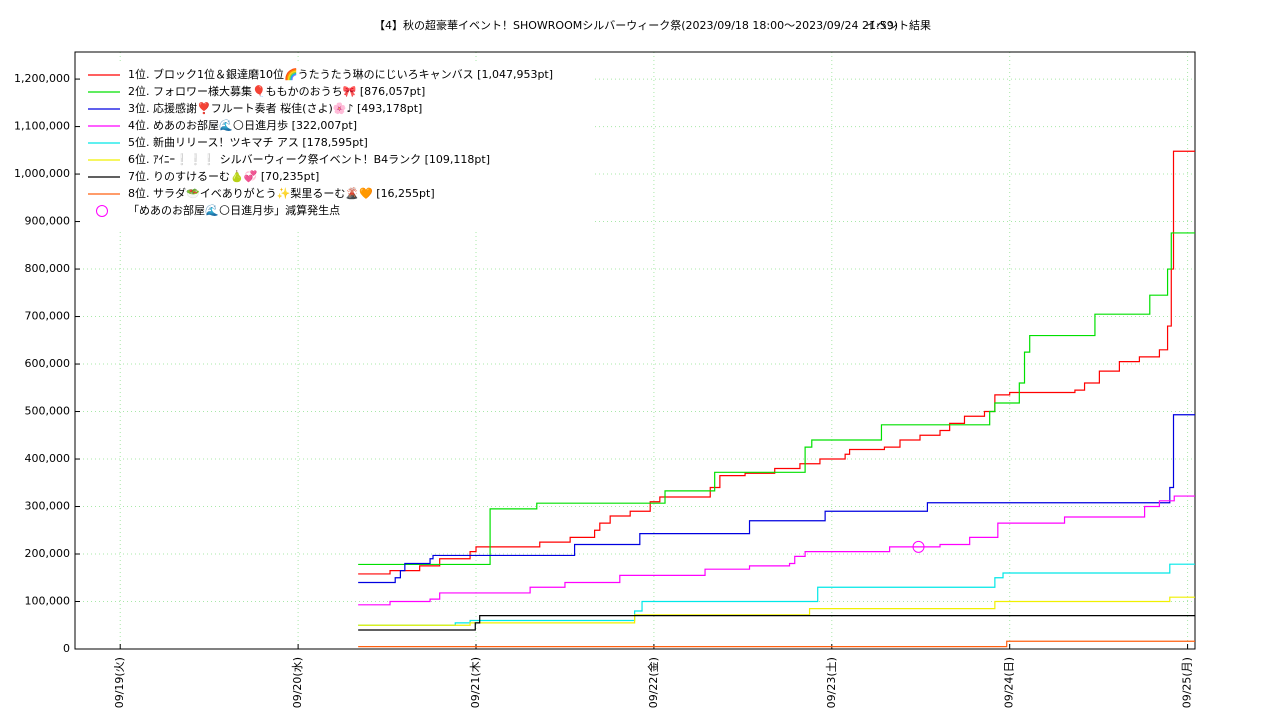 The height and width of the screenshot is (720, 1280). Describe the element at coordinates (48, 268) in the screenshot. I see `y-tick-label: 800,000` at that location.